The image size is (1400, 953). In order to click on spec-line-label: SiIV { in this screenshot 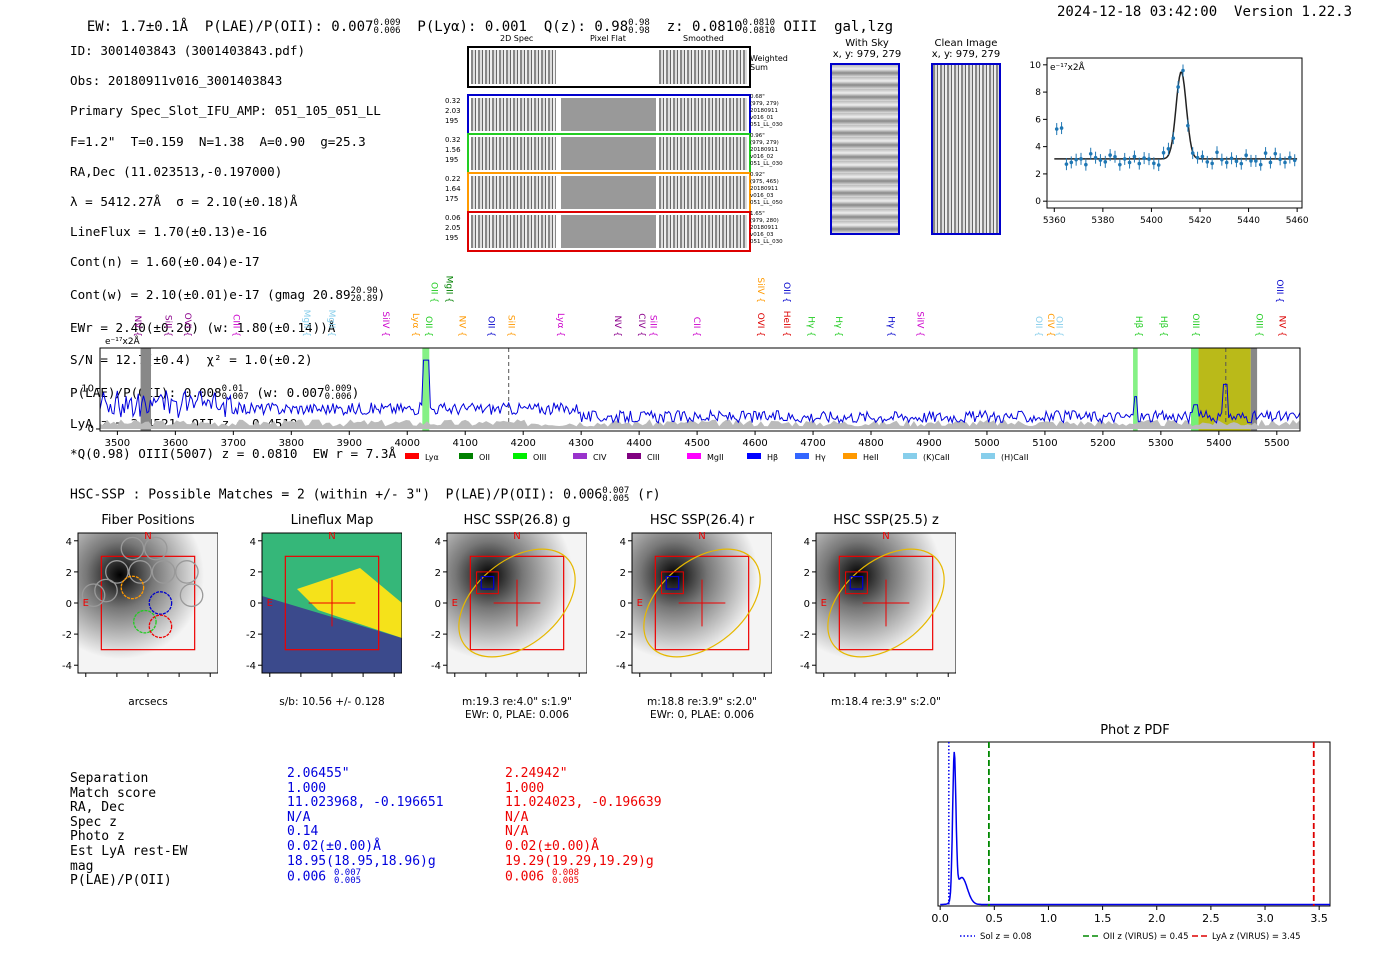, I will do `click(760, 290)`.